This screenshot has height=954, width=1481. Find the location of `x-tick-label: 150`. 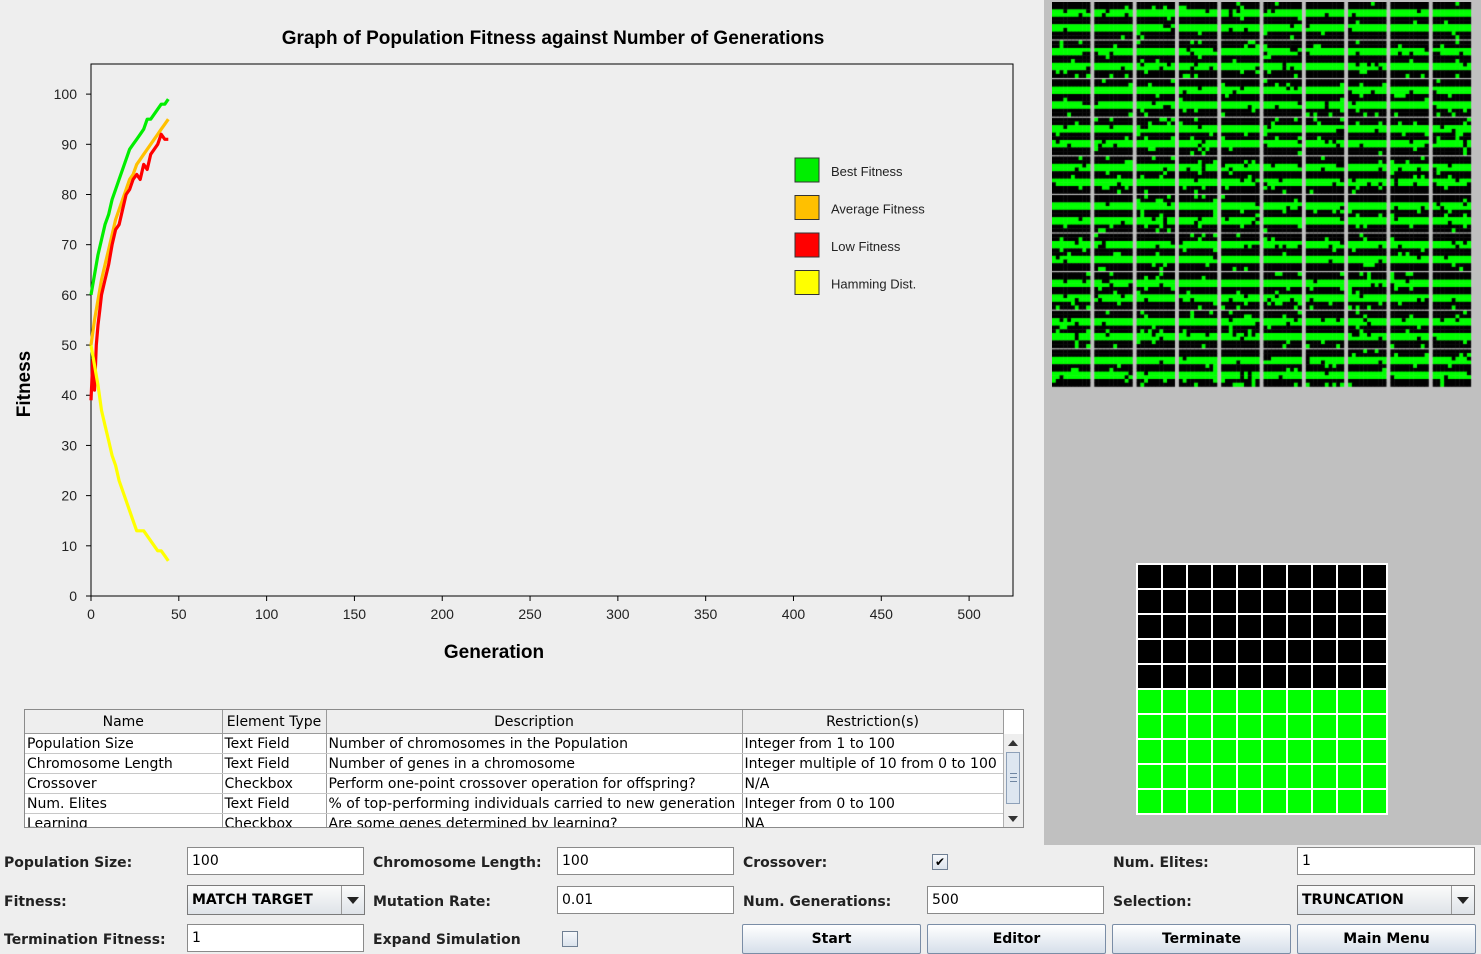

x-tick-label: 150 is located at coordinates (355, 614).